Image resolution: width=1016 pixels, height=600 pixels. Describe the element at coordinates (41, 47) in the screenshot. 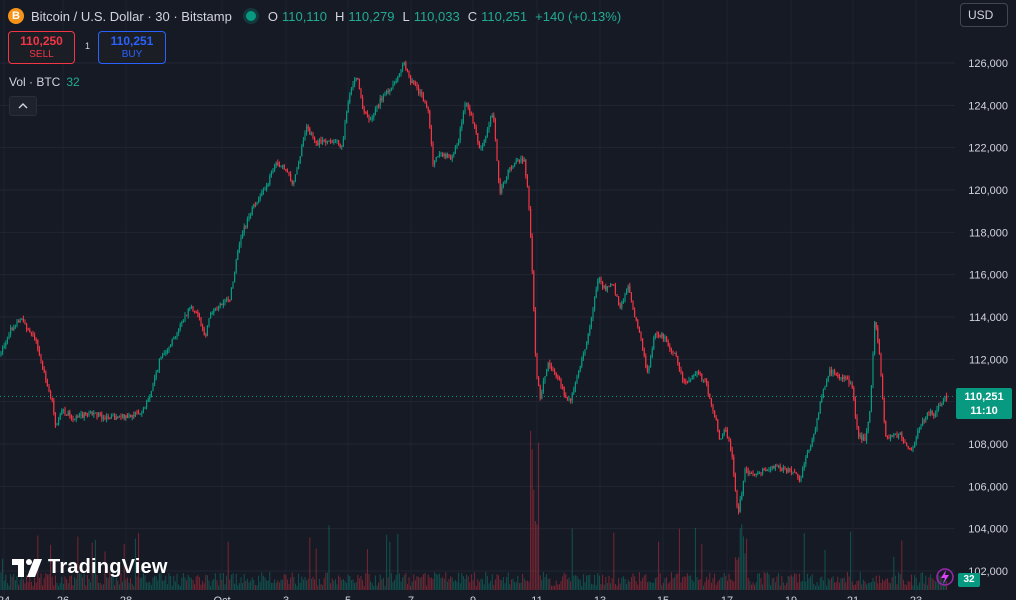

I see `sell-button: 110,250 SELL` at that location.